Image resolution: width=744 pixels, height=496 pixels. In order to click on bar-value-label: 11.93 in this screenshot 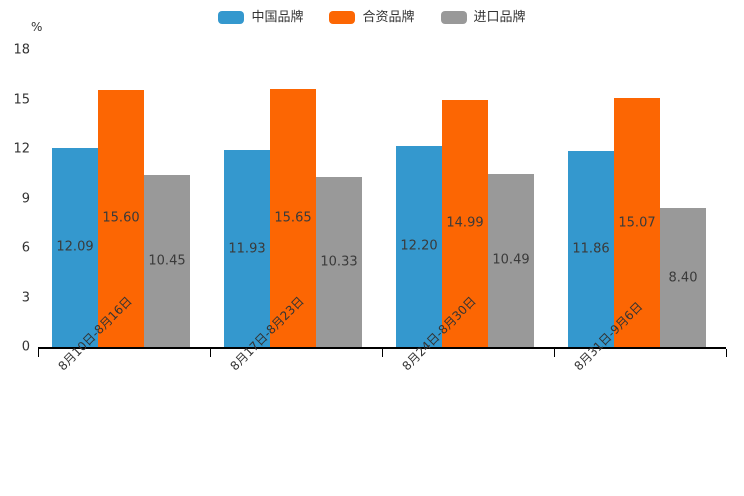, I will do `click(247, 249)`.